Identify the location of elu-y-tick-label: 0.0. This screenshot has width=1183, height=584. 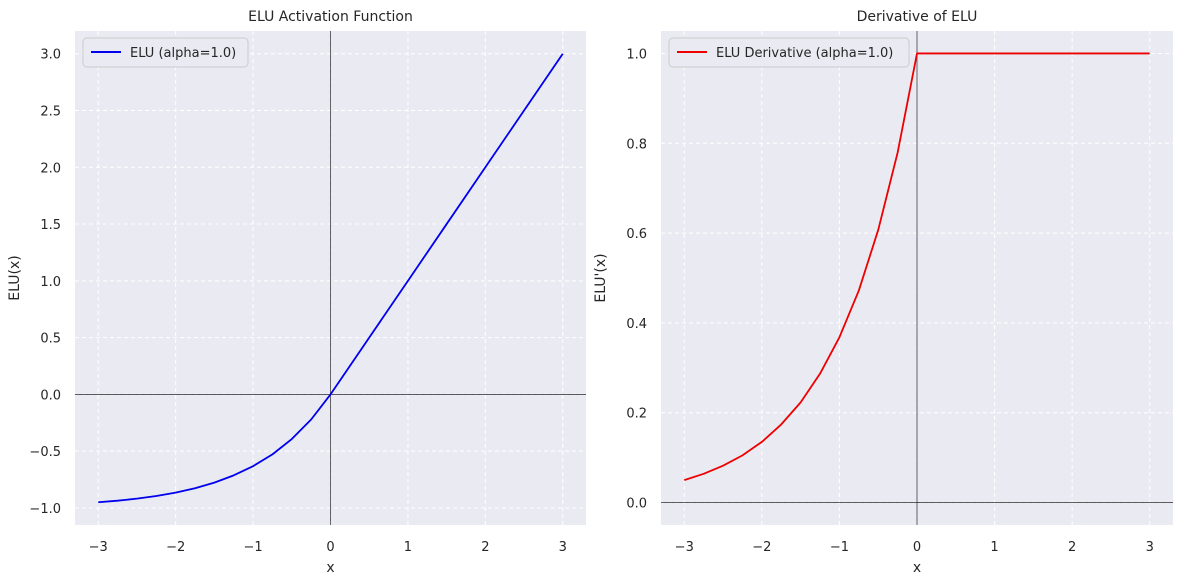
(50, 395).